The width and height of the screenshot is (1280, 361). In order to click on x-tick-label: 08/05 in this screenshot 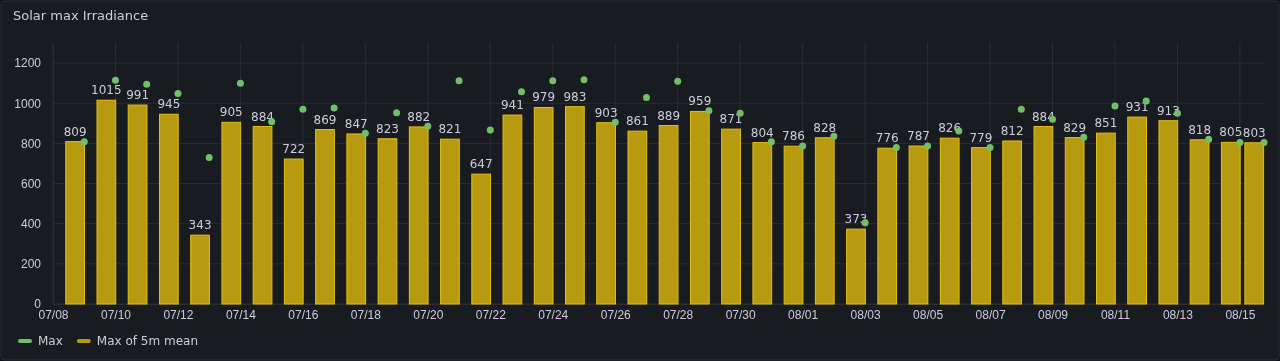, I will do `click(928, 314)`.